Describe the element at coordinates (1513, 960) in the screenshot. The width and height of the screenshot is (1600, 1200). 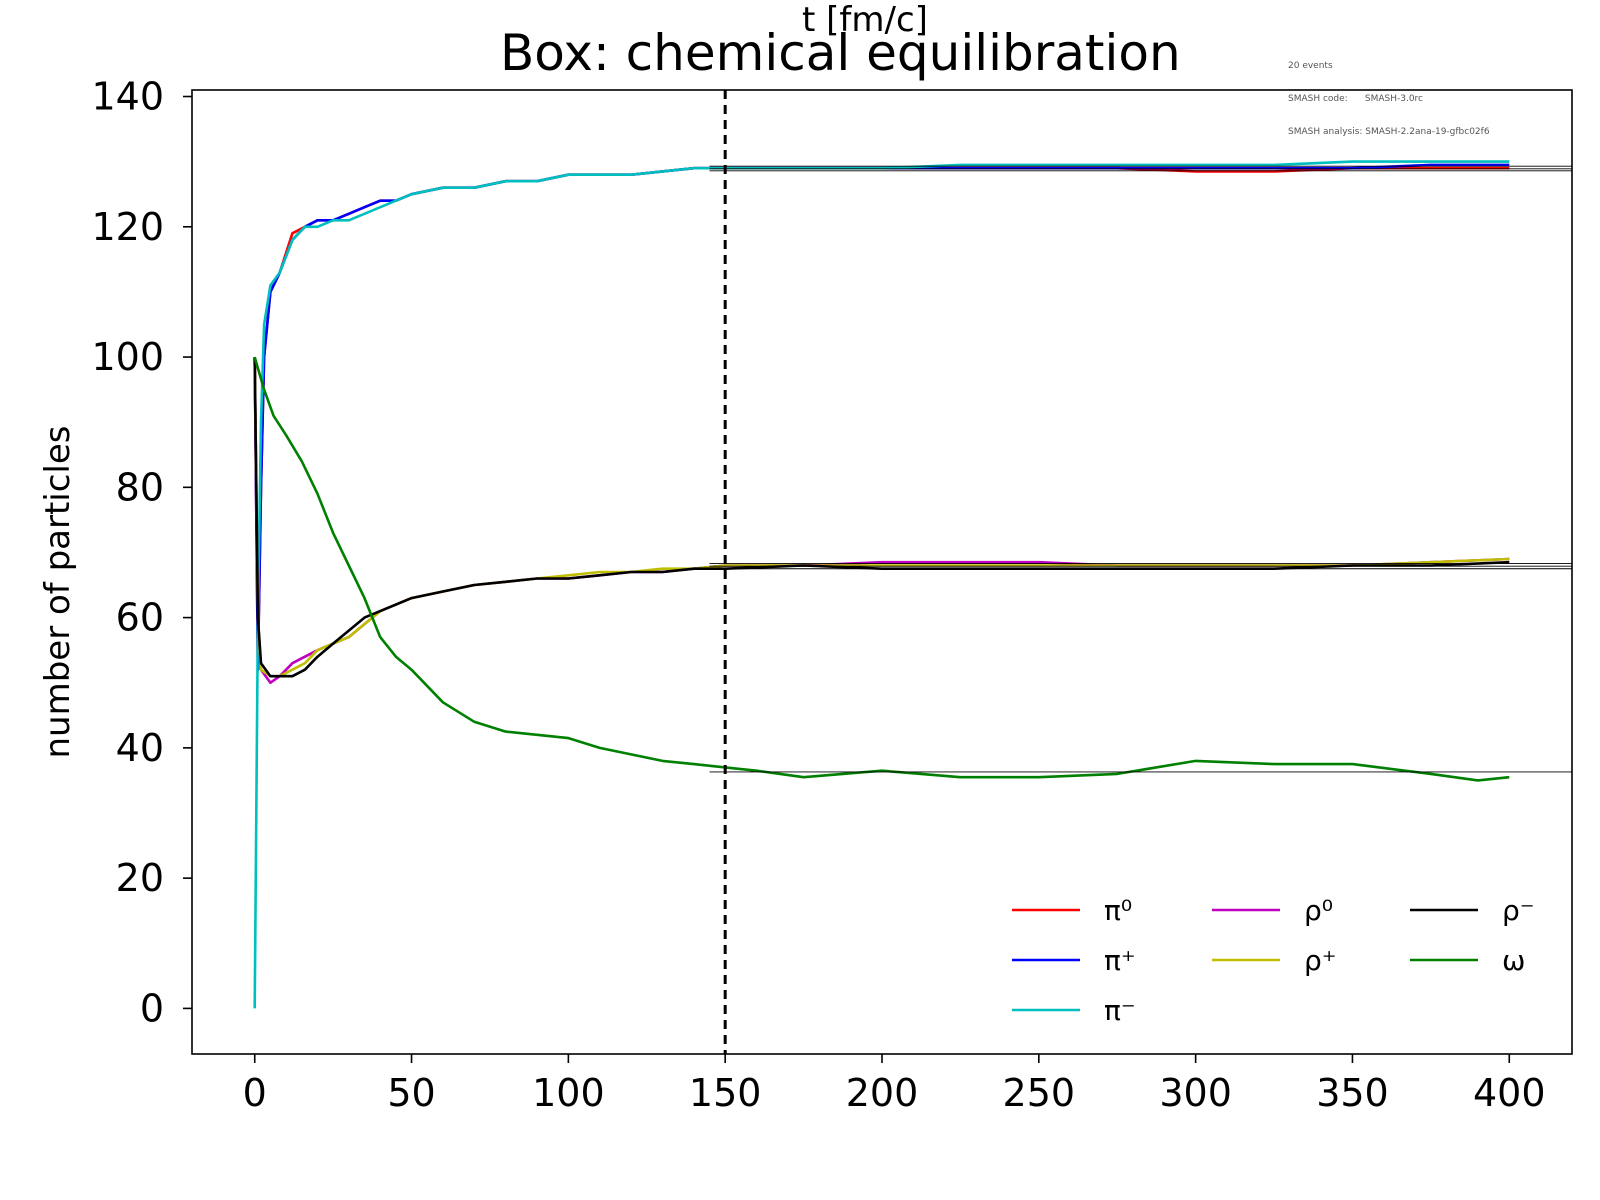
I see `legend-label: ω` at that location.